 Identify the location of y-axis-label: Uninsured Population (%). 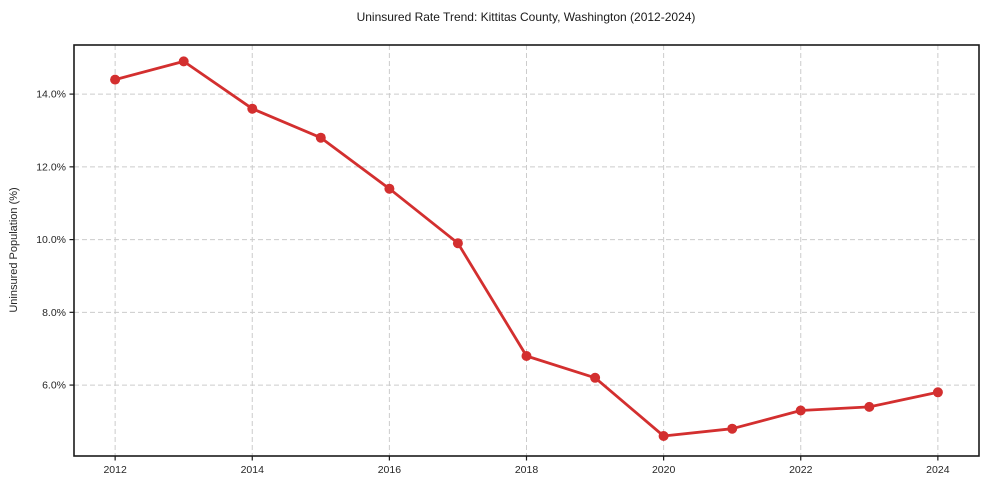
(14, 249).